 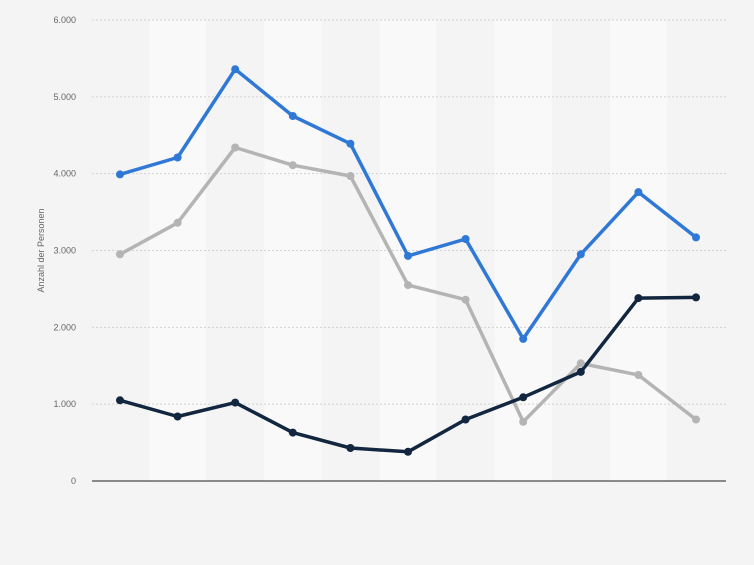 What do you see at coordinates (73, 481) in the screenshot?
I see `y-tick-label: 0` at bounding box center [73, 481].